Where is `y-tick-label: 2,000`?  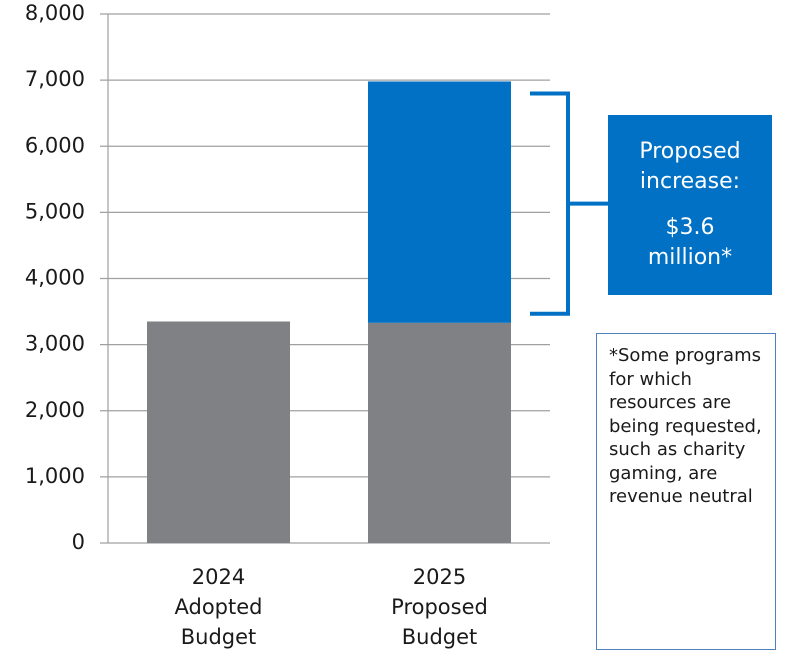 y-tick-label: 2,000 is located at coordinates (55, 410).